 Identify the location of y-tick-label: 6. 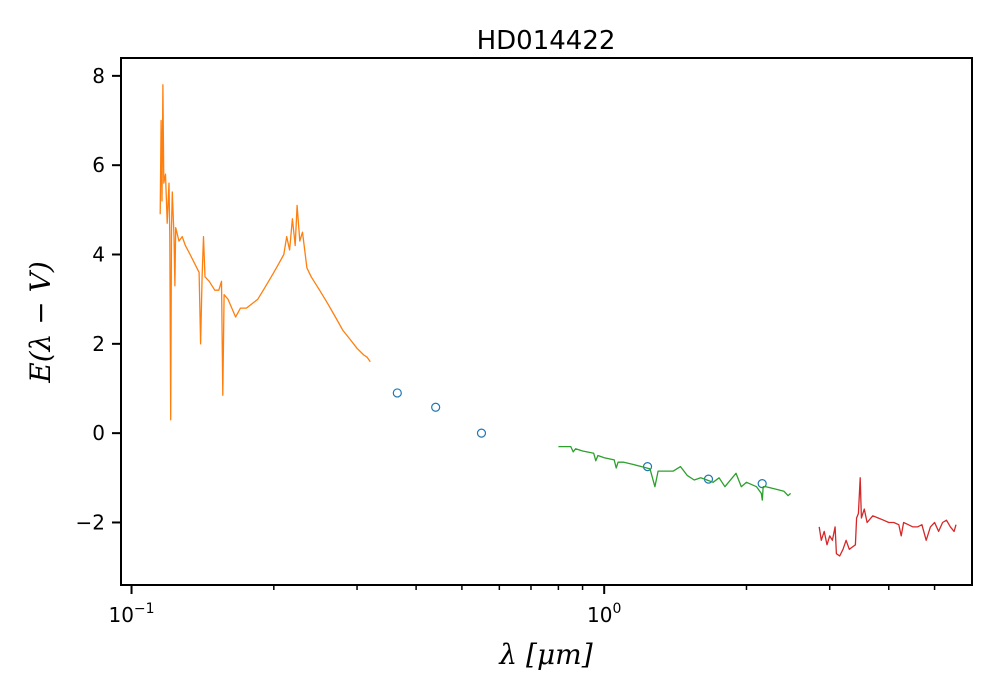
(98, 165).